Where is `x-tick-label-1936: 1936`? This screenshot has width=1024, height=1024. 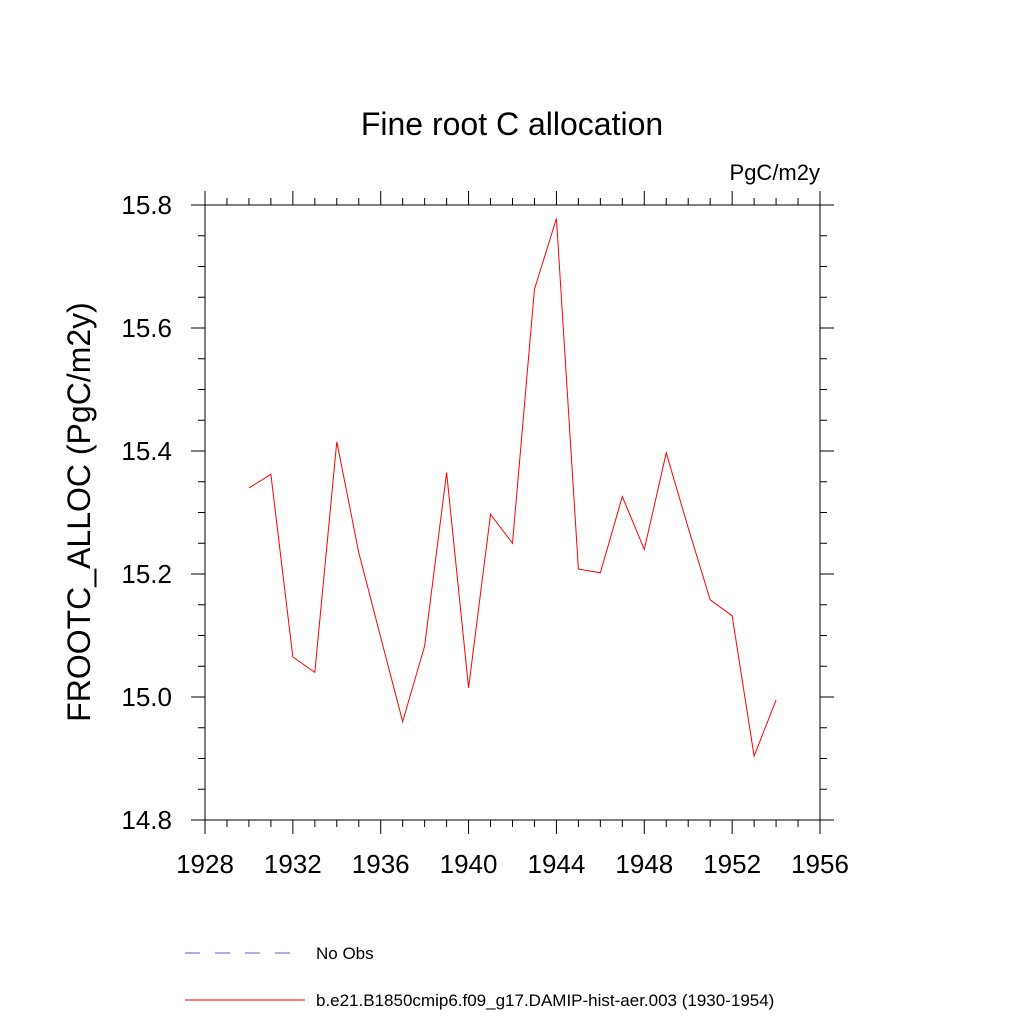 x-tick-label-1936: 1936 is located at coordinates (381, 864).